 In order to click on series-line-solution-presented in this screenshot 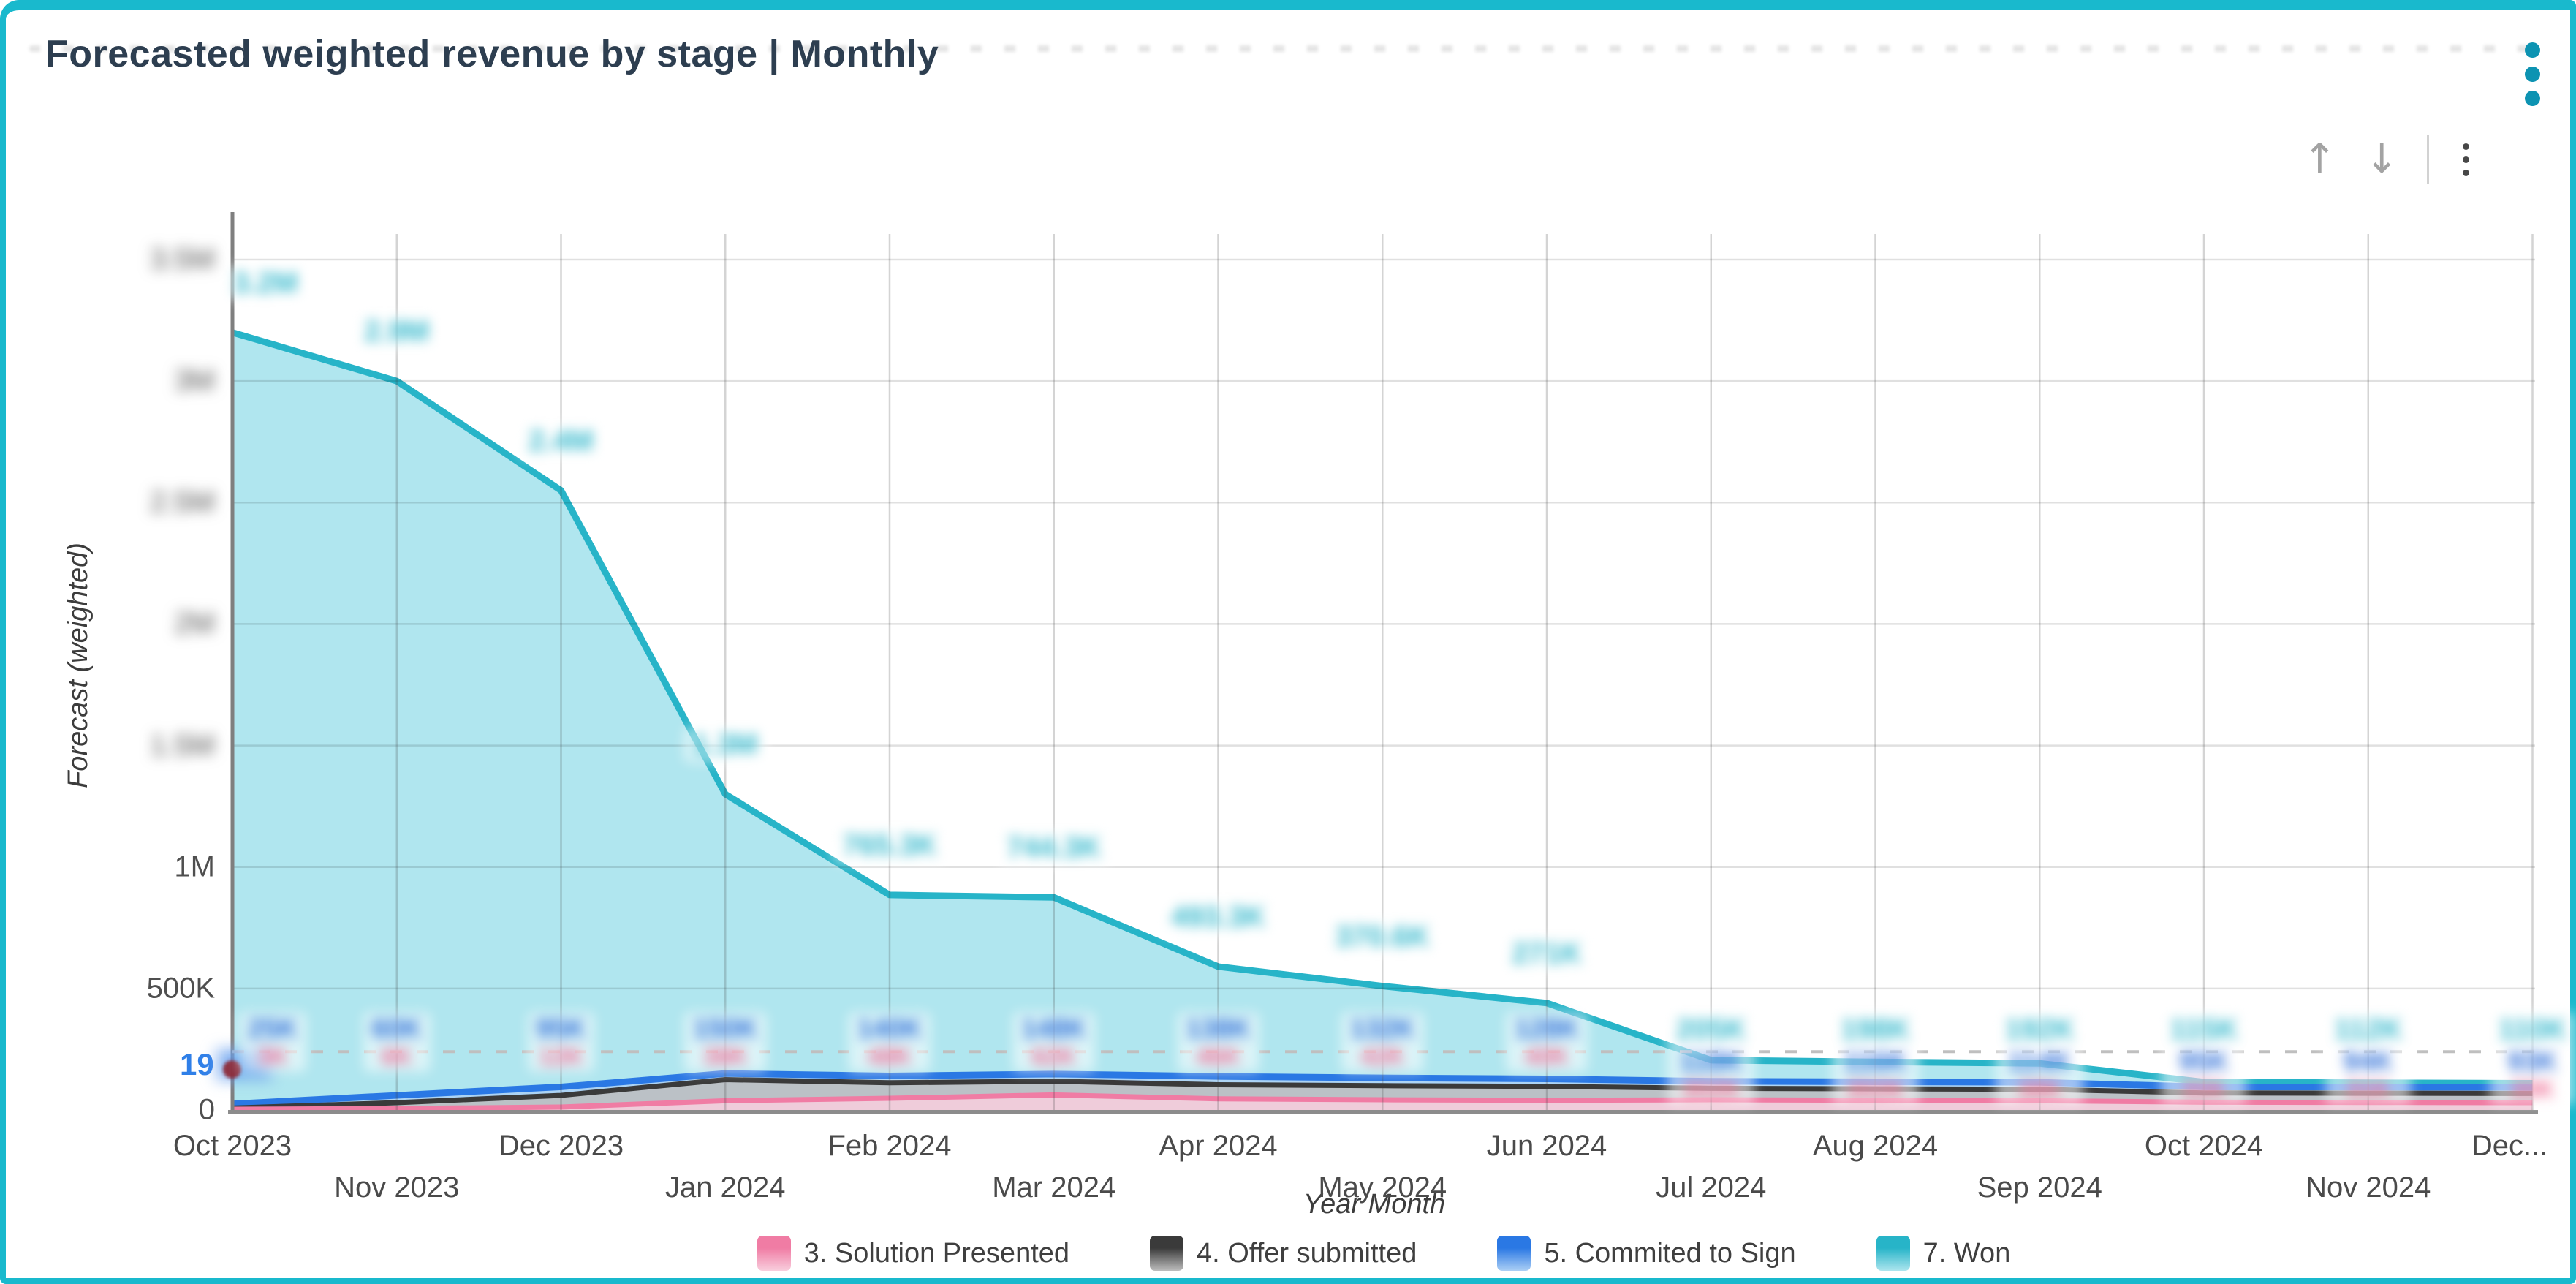, I will do `click(1382, 1102)`.